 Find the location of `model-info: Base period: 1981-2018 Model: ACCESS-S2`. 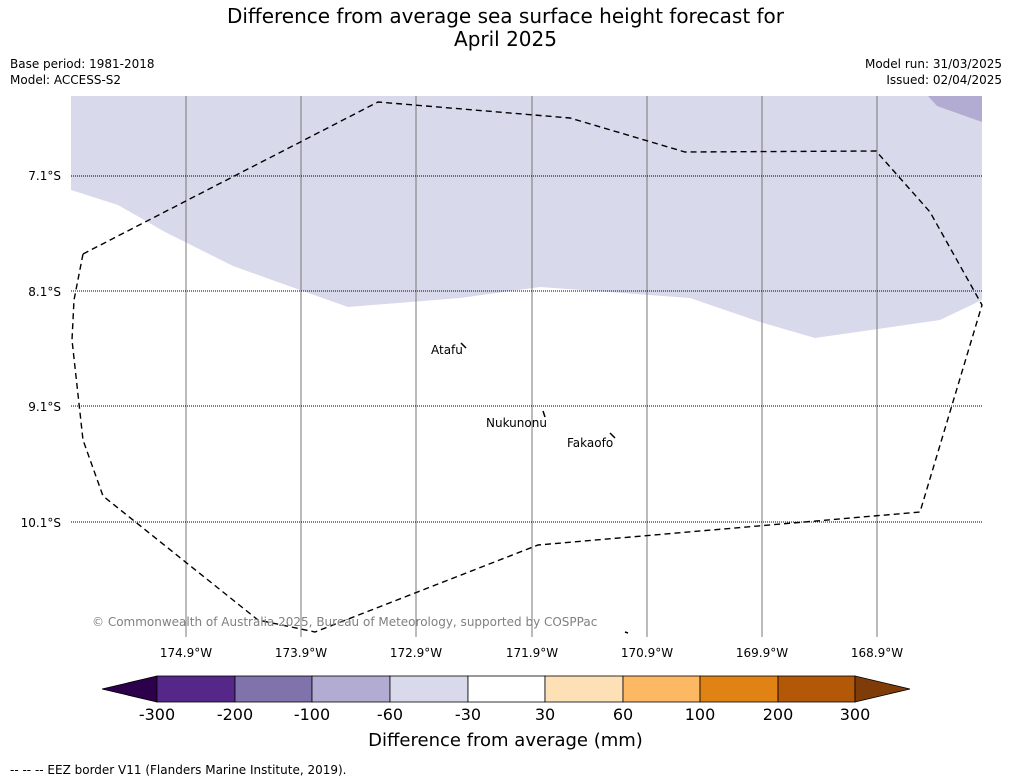

model-info: Base period: 1981-2018 Model: ACCESS-S2 is located at coordinates (82, 72).